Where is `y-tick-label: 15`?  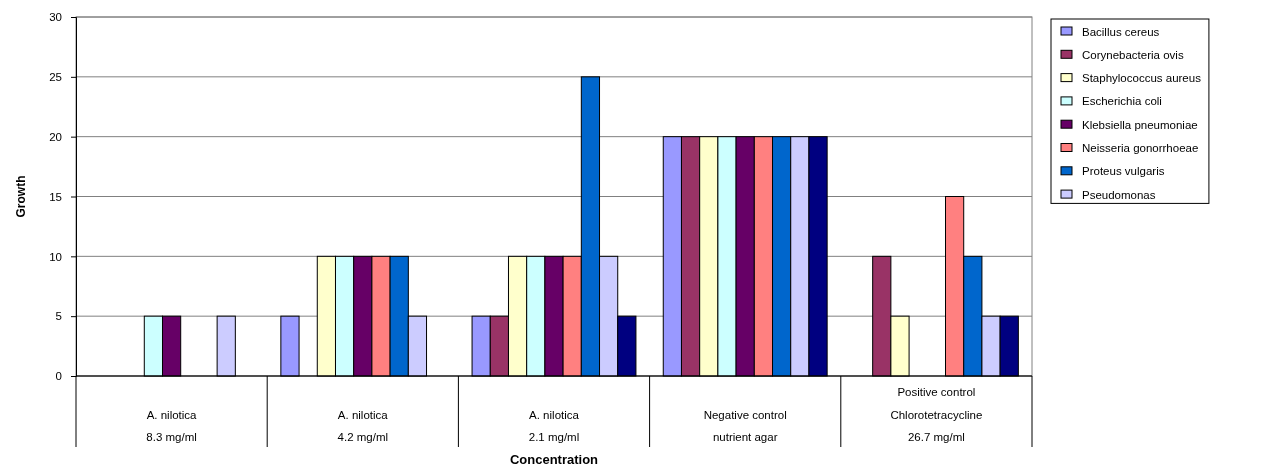
y-tick-label: 15 is located at coordinates (55, 196).